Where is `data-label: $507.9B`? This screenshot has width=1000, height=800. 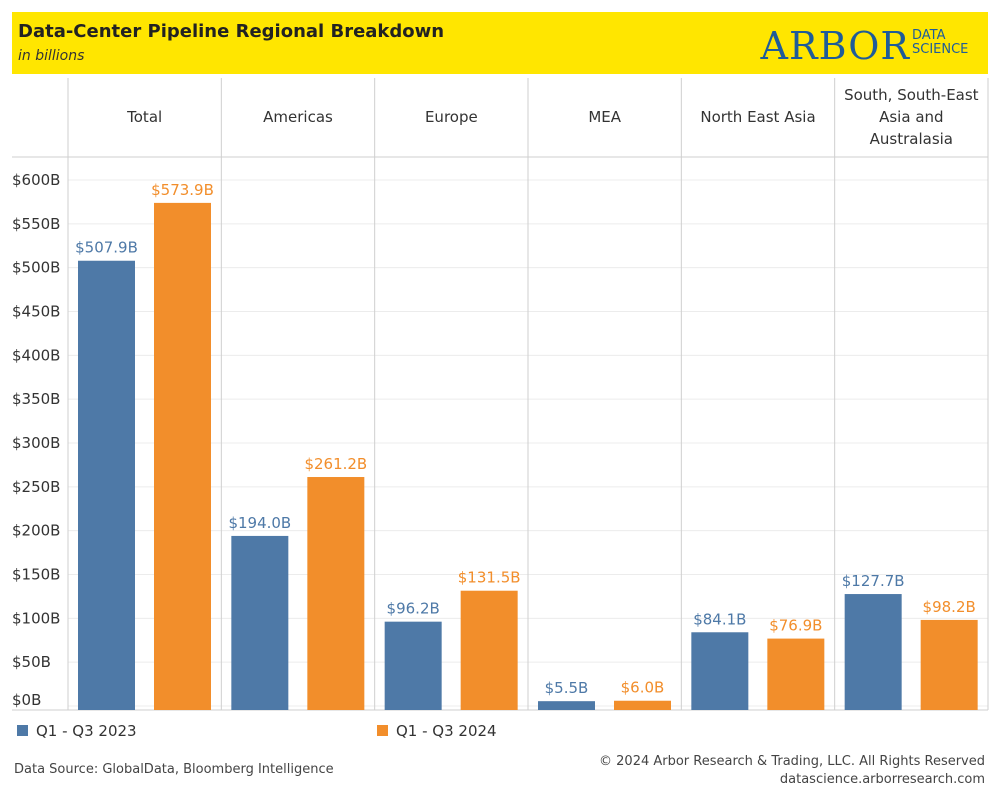
data-label: $507.9B is located at coordinates (106, 248).